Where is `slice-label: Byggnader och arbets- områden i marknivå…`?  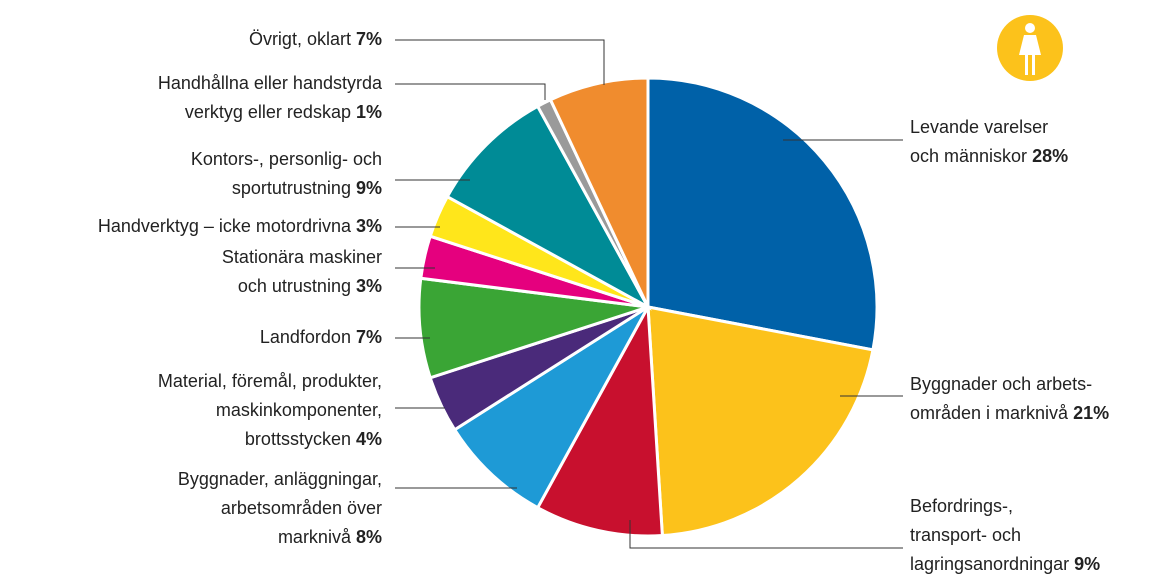 slice-label: Byggnader och arbets- områden i marknivå… is located at coordinates (1041, 399).